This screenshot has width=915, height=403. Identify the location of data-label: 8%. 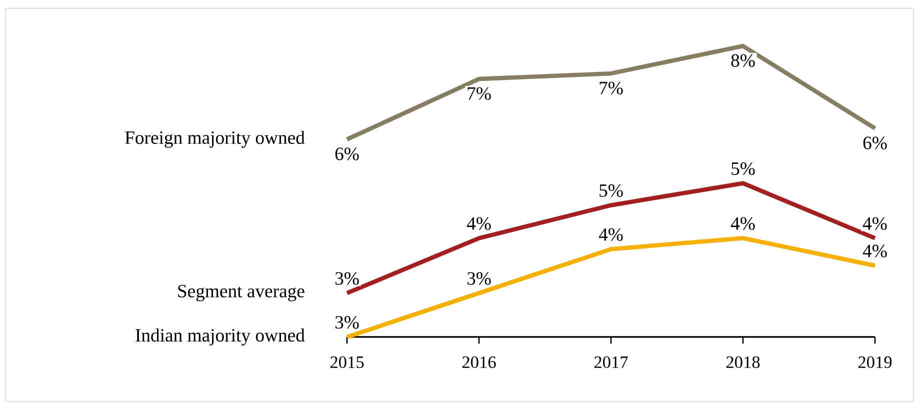
(743, 60).